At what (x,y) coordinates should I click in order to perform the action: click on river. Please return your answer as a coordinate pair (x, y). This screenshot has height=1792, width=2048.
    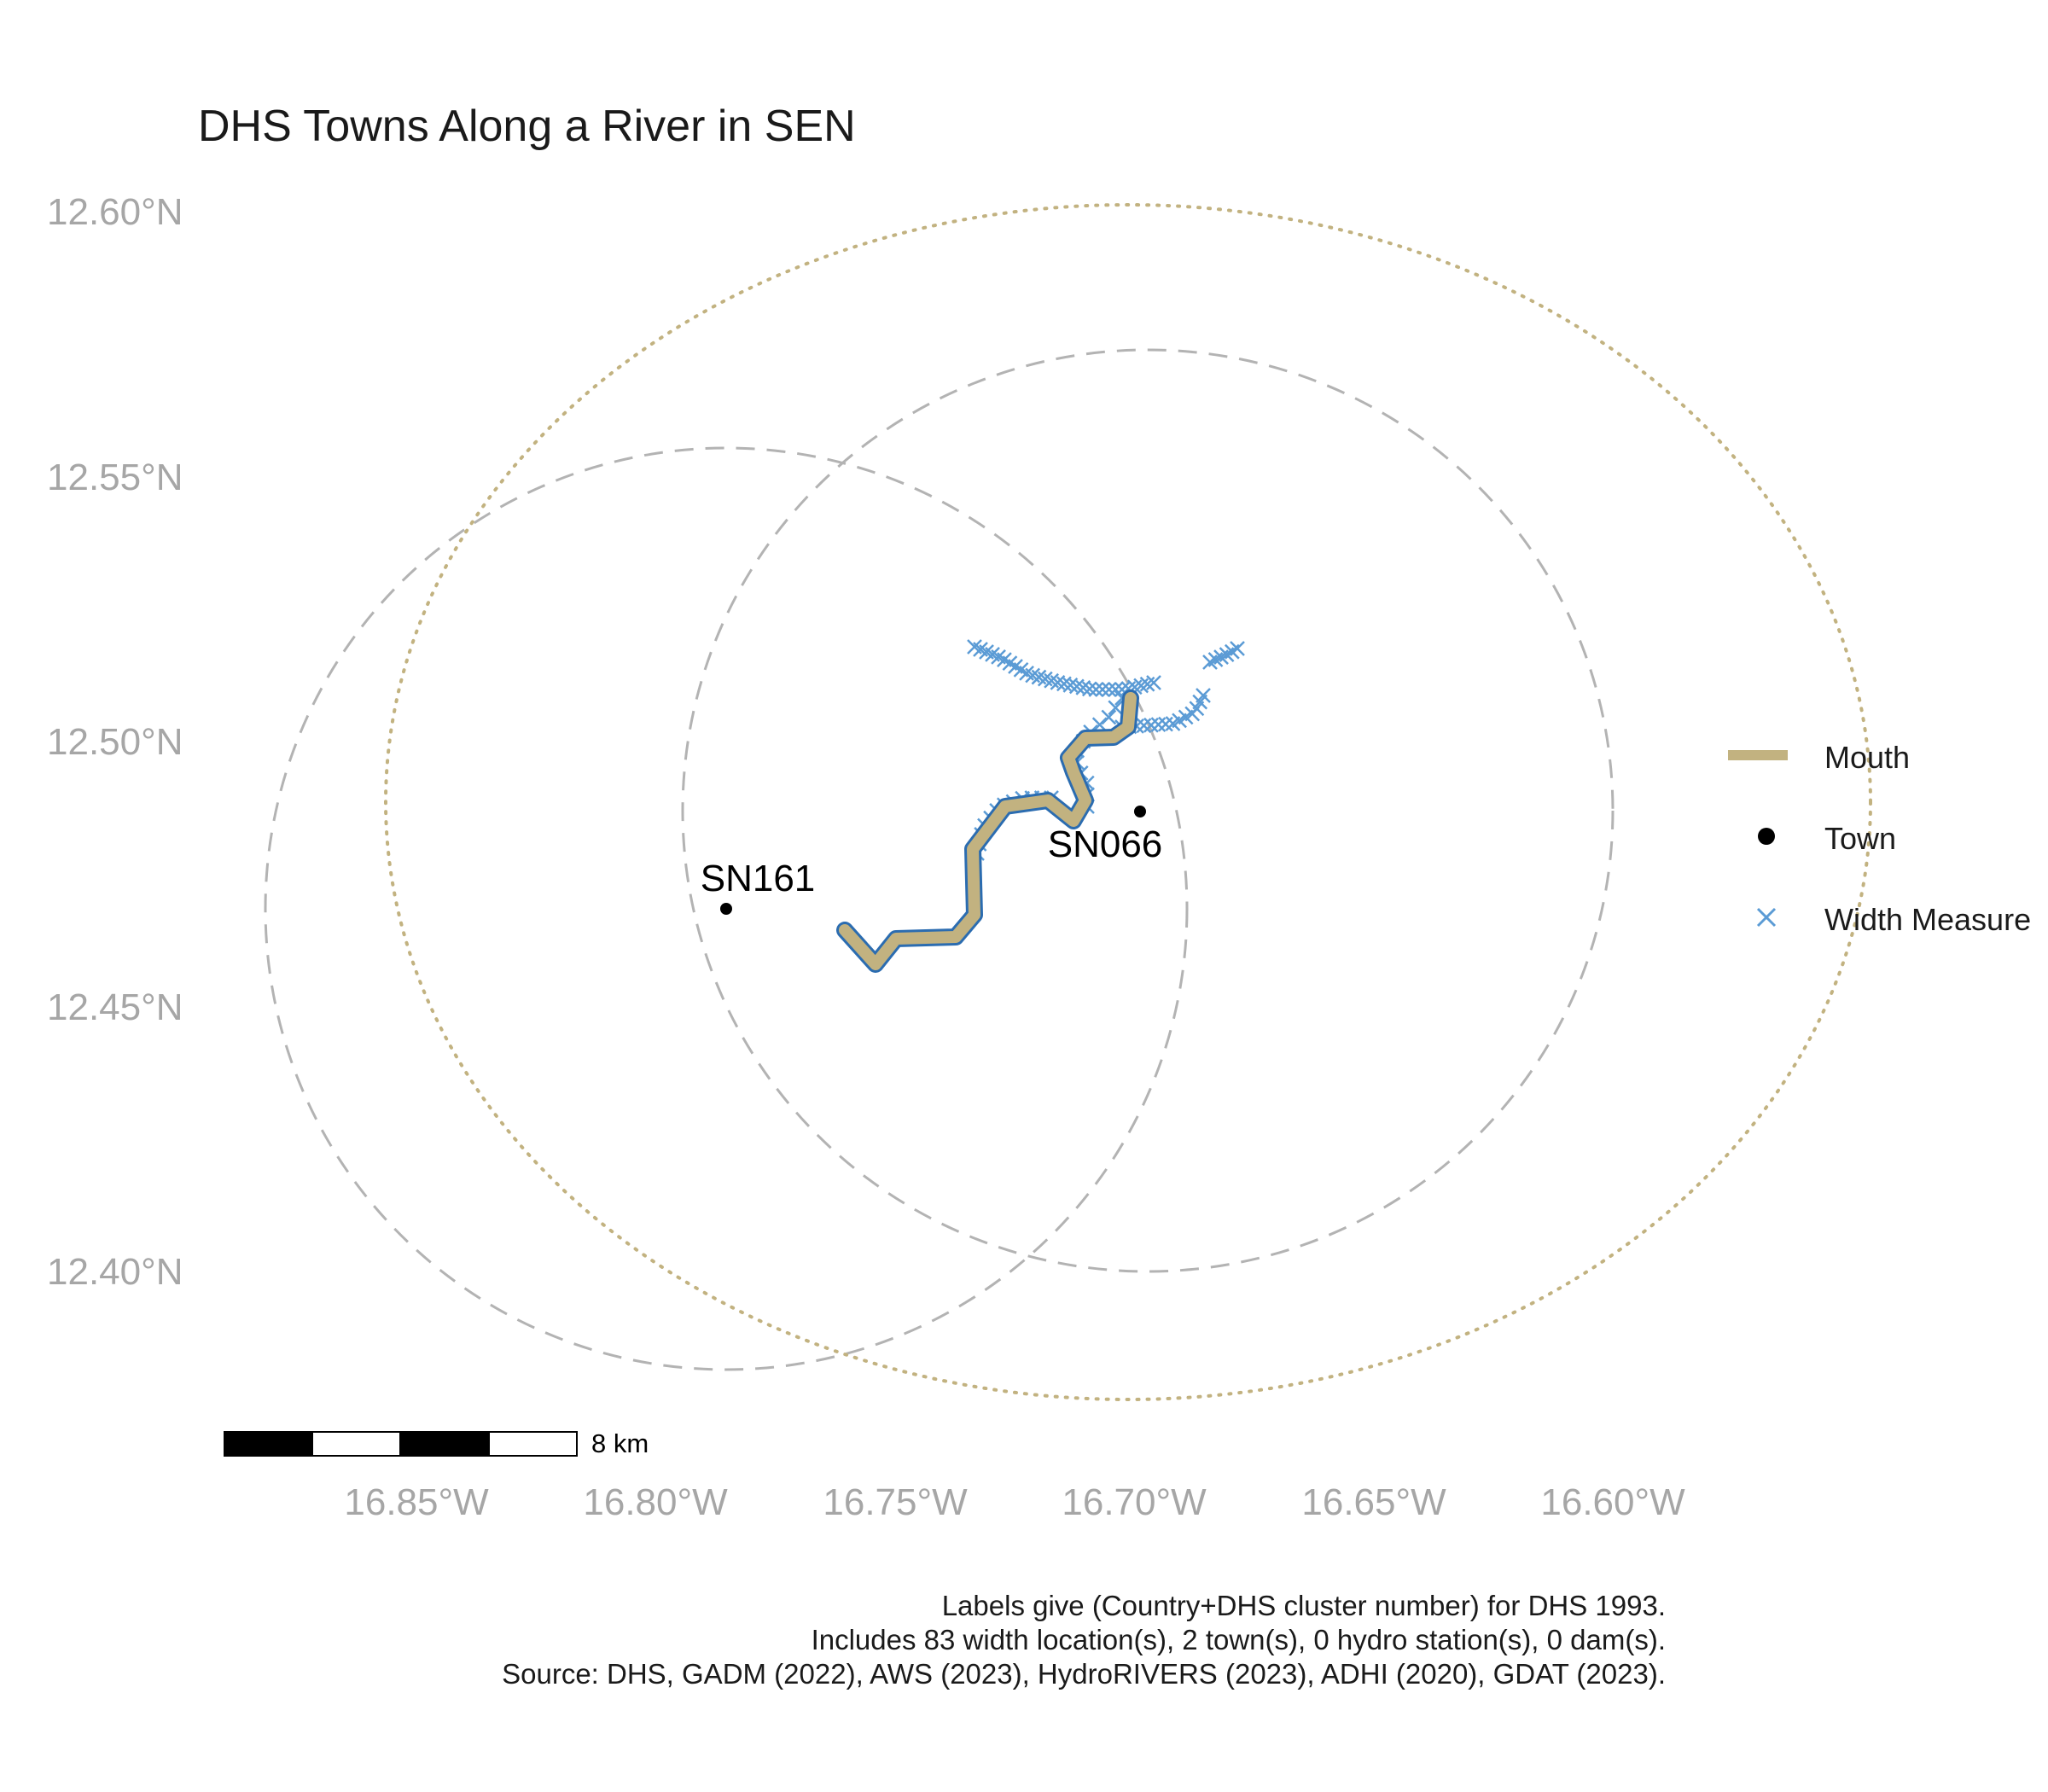
    Looking at the image, I should click on (988, 831).